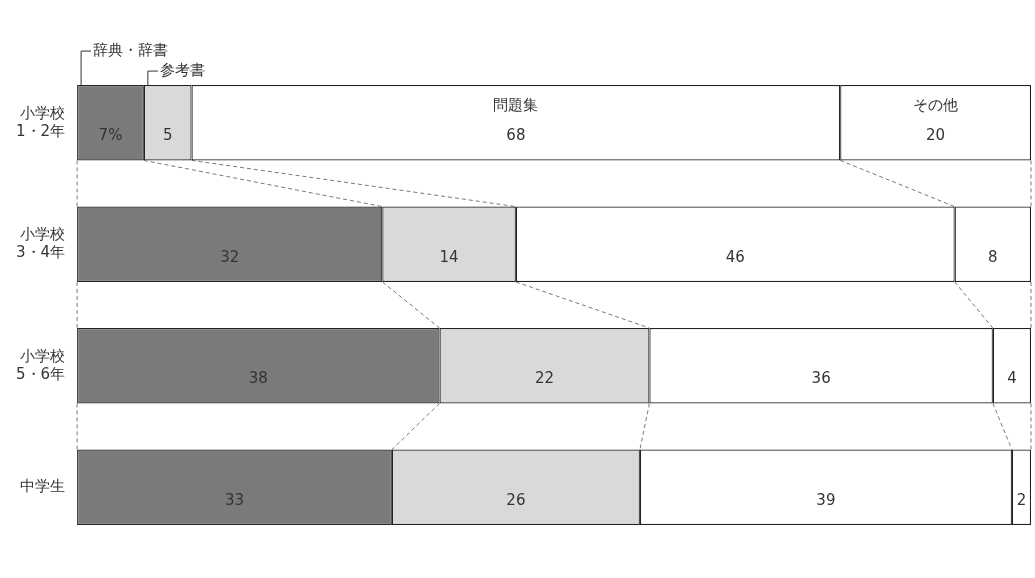  I want to click on data-label: 5, so click(167, 135).